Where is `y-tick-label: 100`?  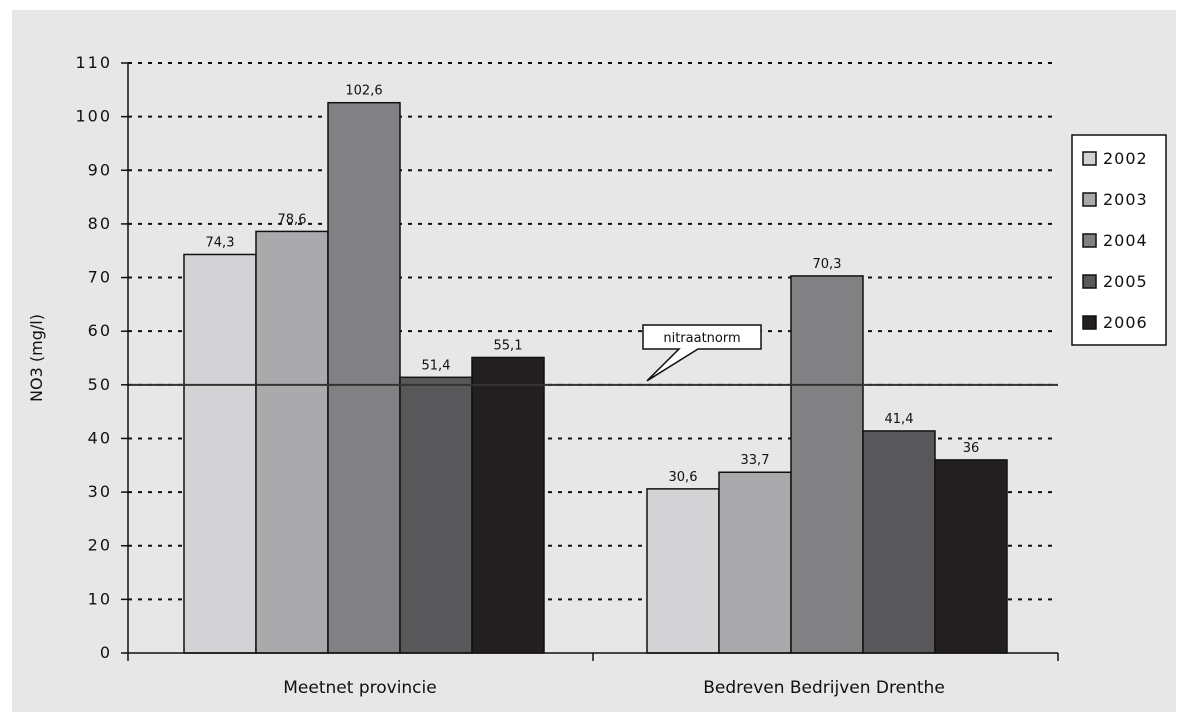
y-tick-label: 100 is located at coordinates (93, 116).